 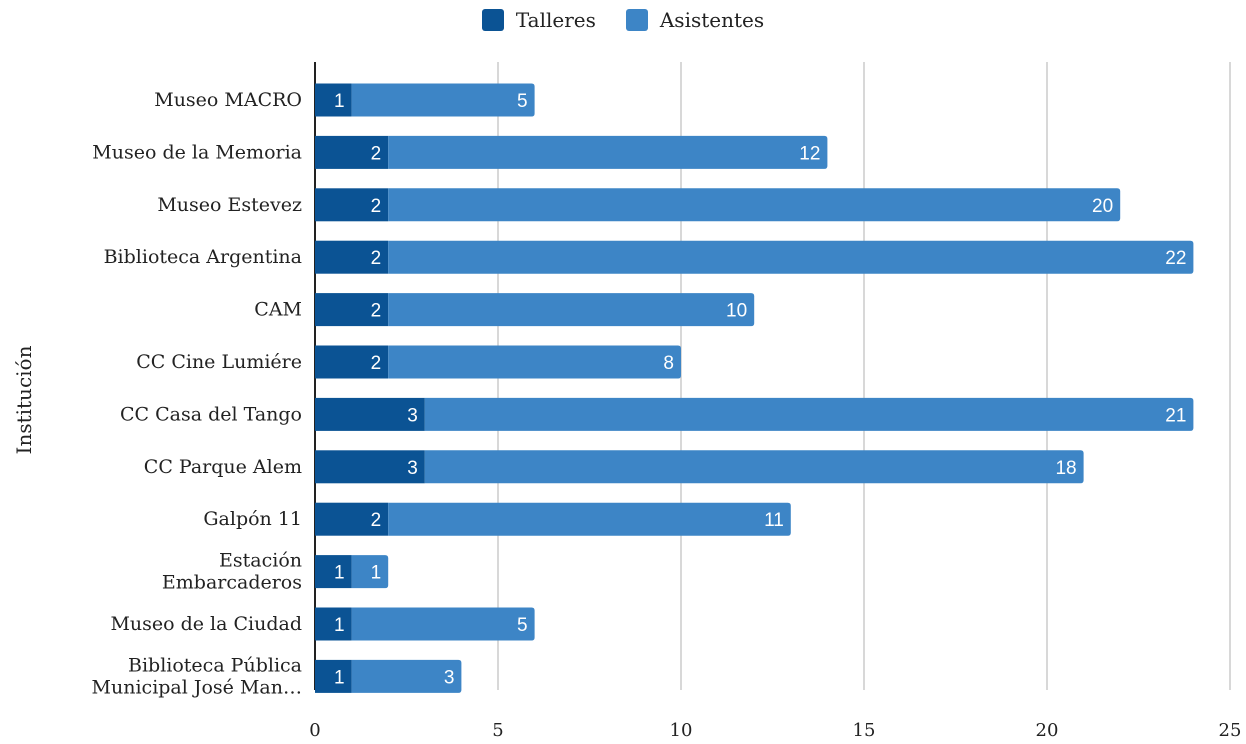 I want to click on category-label-8: Galpón 11, so click(x=252, y=519).